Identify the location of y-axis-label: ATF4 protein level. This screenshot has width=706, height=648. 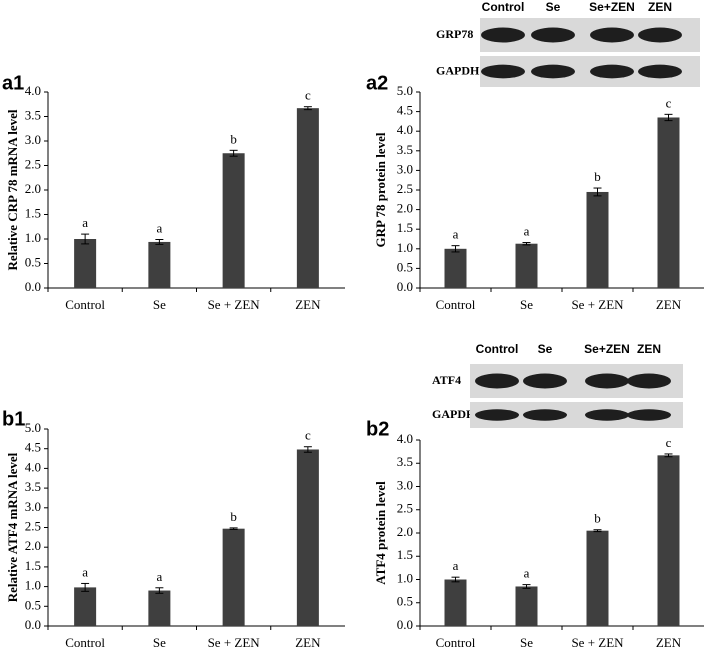
(380, 533).